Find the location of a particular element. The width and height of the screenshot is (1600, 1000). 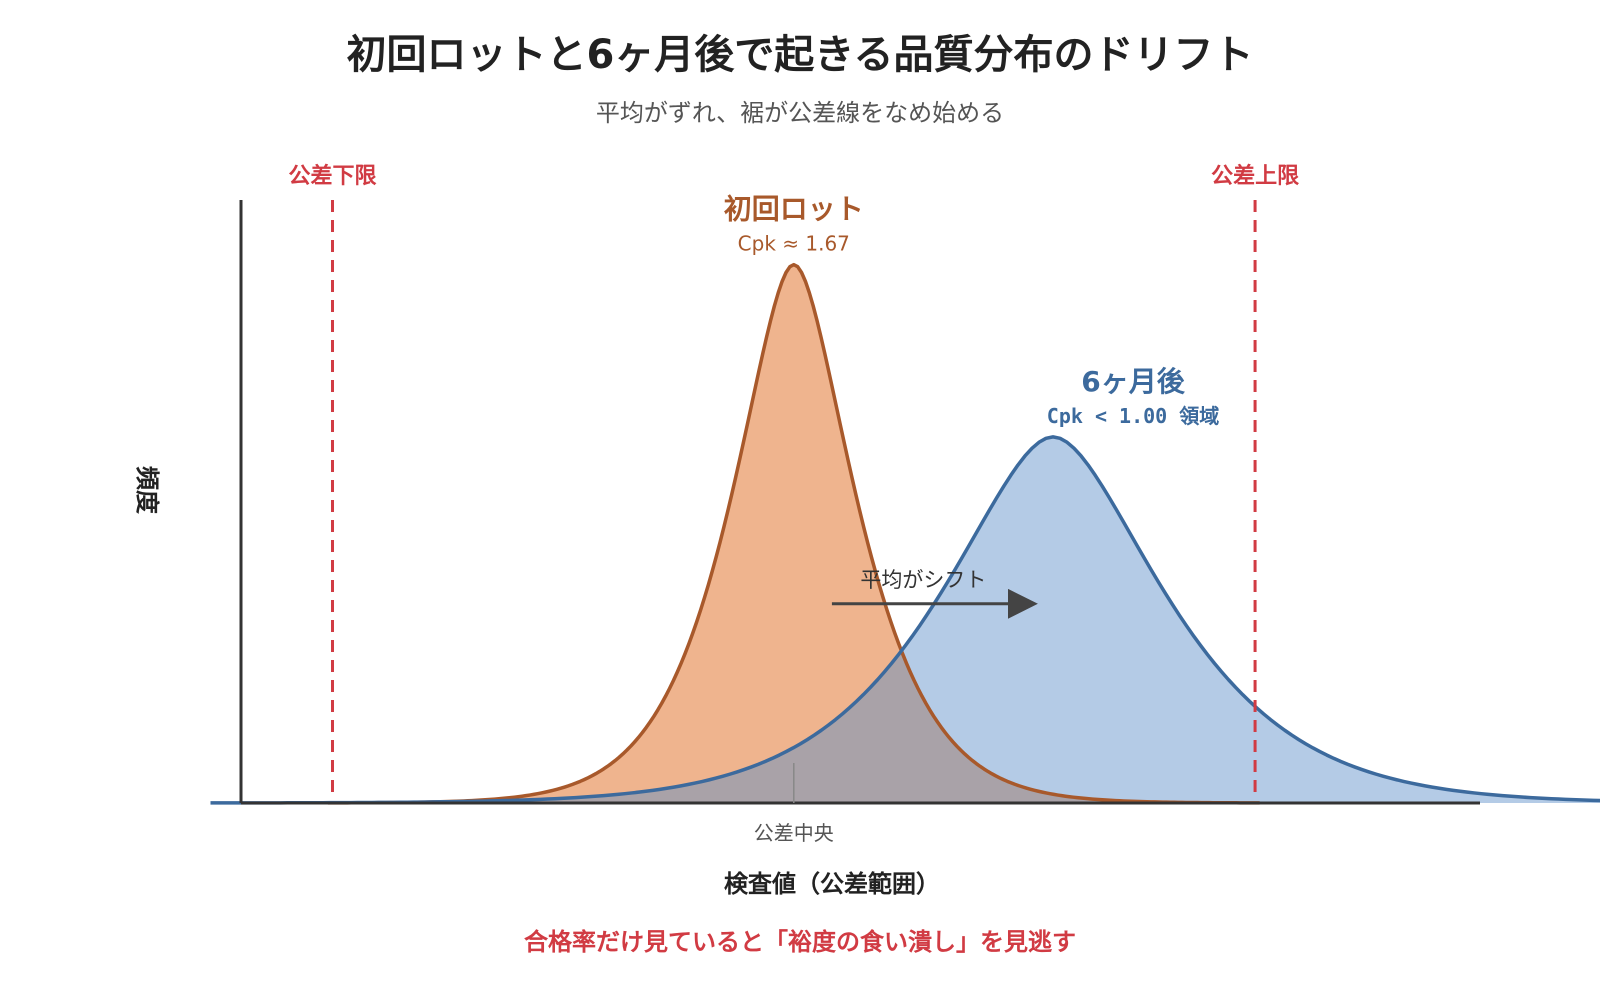

upper-limit-label: 公差上限 is located at coordinates (1255, 176).